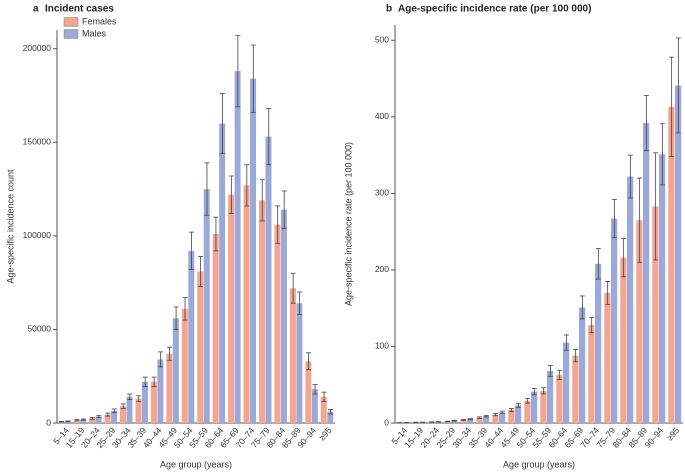  I want to click on panel-letter: b, so click(389, 9).